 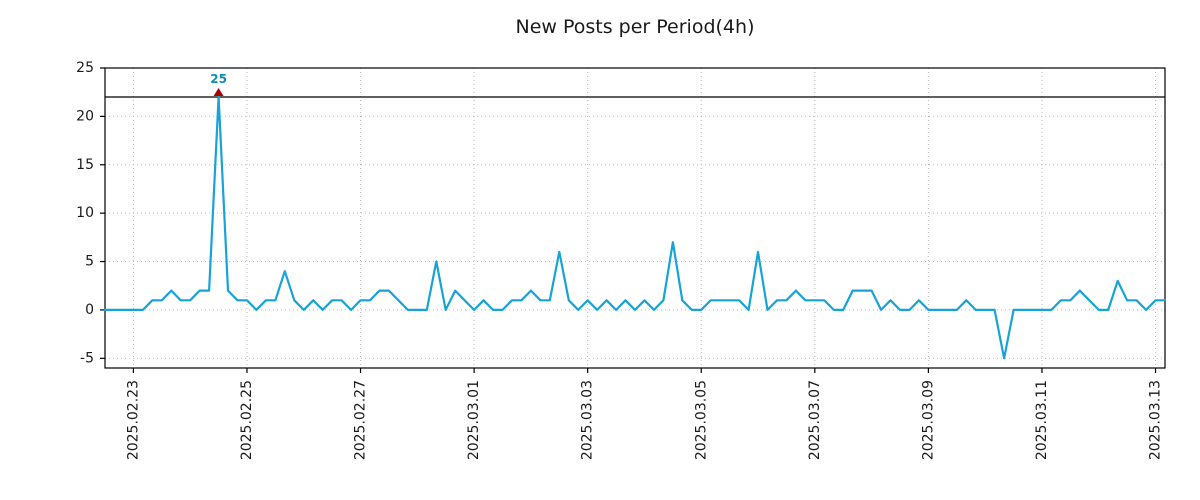 I want to click on x-tick-label: 2025.03.03, so click(x=588, y=420).